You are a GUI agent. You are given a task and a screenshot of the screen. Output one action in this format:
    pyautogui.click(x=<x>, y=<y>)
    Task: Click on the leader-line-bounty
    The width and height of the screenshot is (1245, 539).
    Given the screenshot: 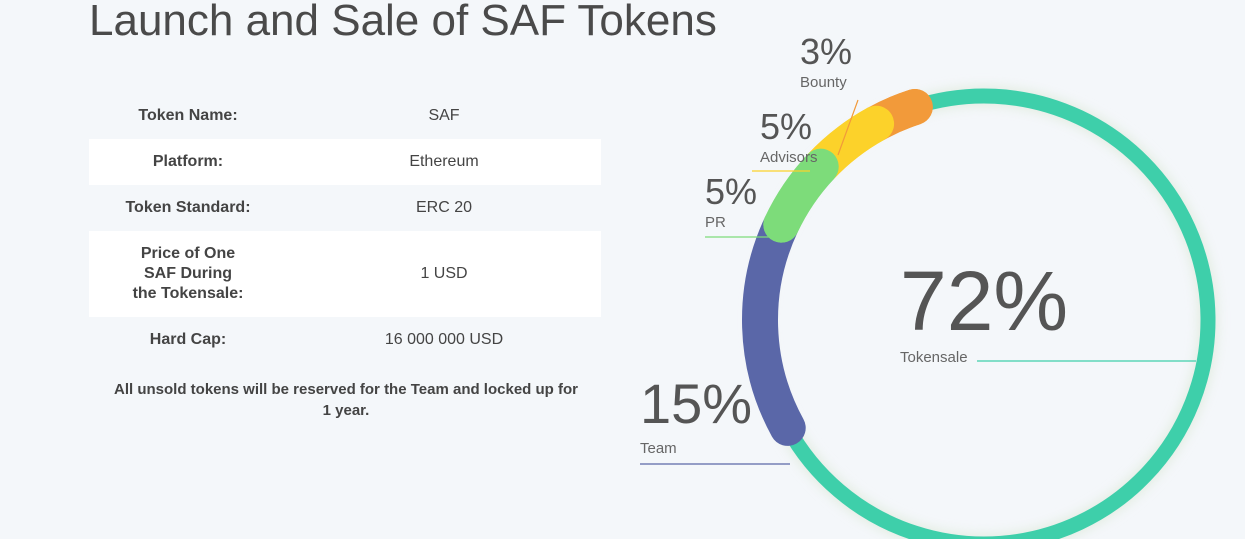 What is the action you would take?
    pyautogui.click(x=848, y=127)
    